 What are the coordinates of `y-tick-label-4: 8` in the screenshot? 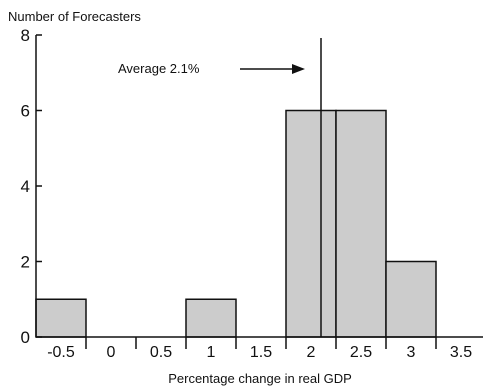 It's located at (25, 35).